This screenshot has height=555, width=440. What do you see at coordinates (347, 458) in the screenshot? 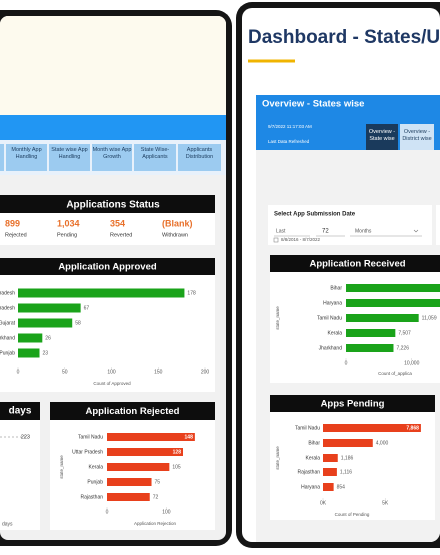
I see `data-label: 1,186` at bounding box center [347, 458].